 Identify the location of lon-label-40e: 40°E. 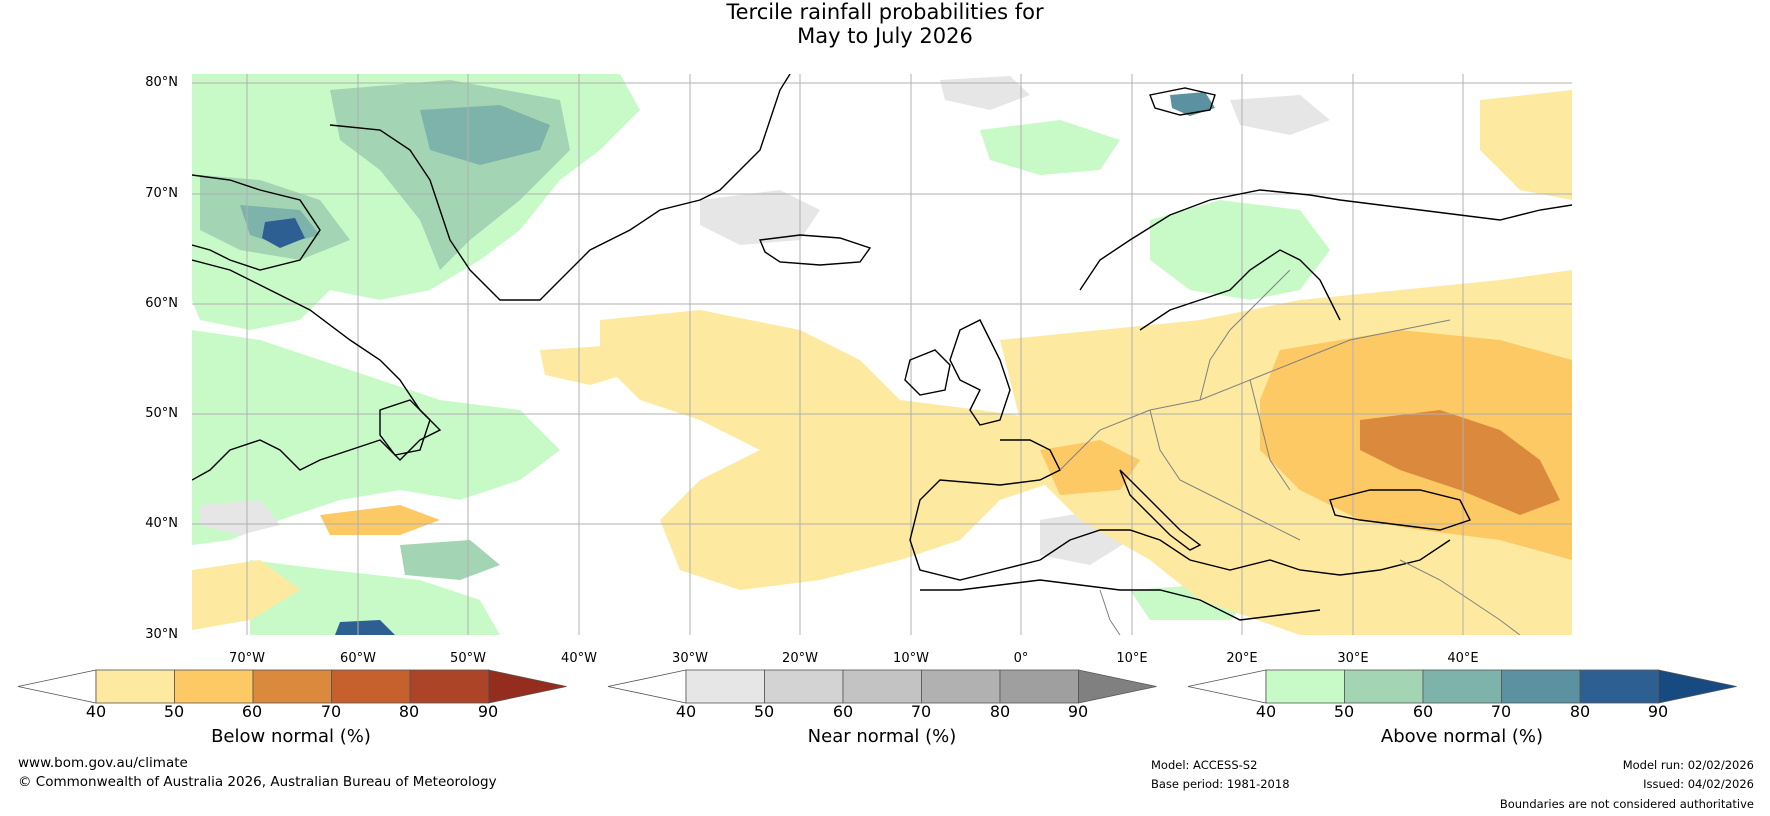
(1463, 658).